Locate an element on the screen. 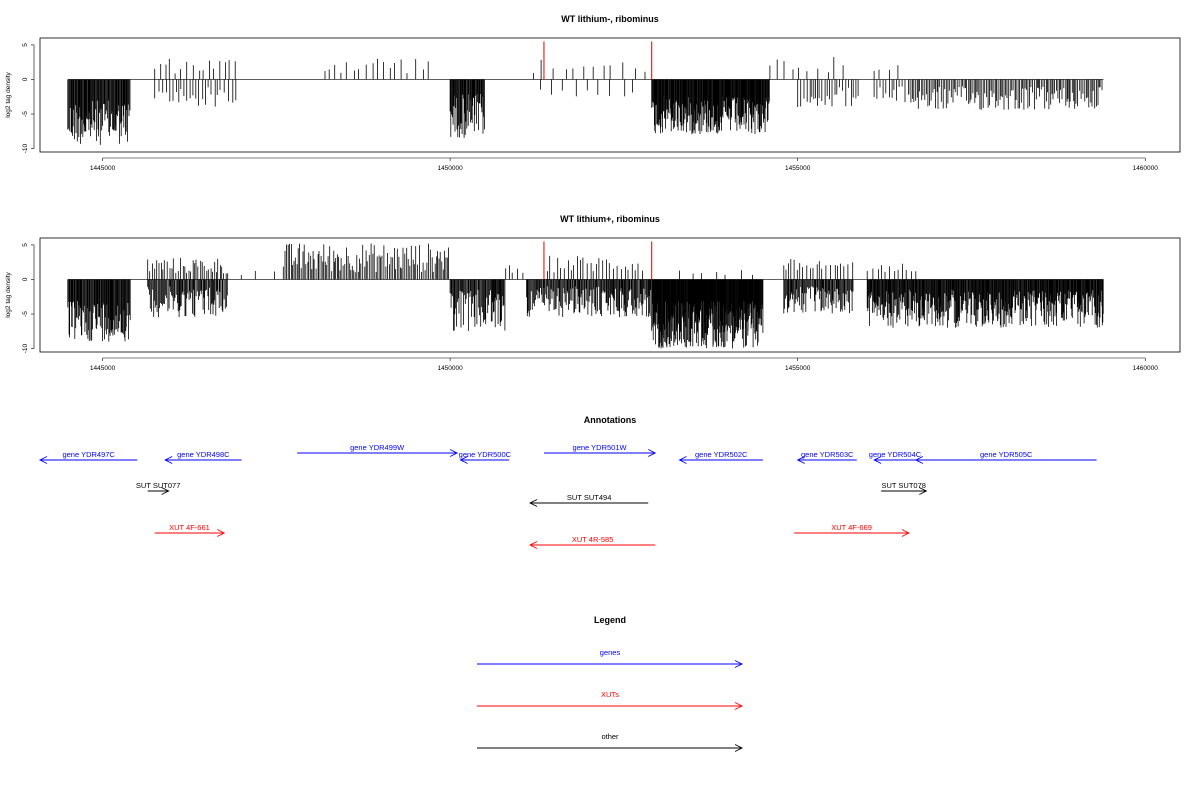 This screenshot has width=1200, height=800. feature-label: SUT SUT078 is located at coordinates (903, 485).